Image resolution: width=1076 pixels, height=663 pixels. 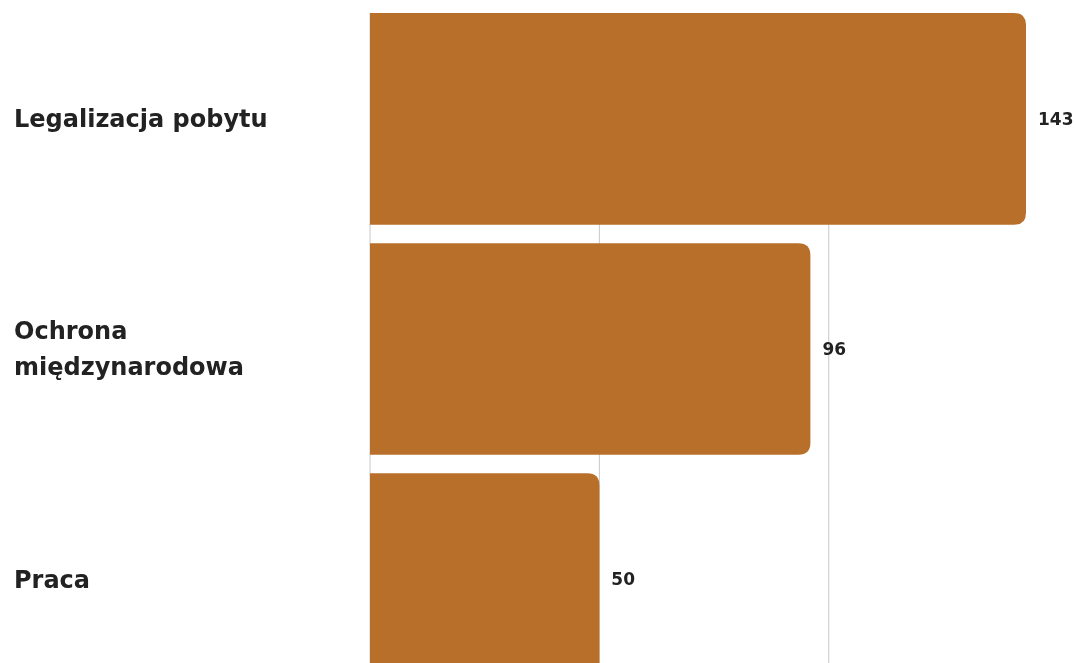 What do you see at coordinates (834, 348) in the screenshot?
I see `data-label: 96` at bounding box center [834, 348].